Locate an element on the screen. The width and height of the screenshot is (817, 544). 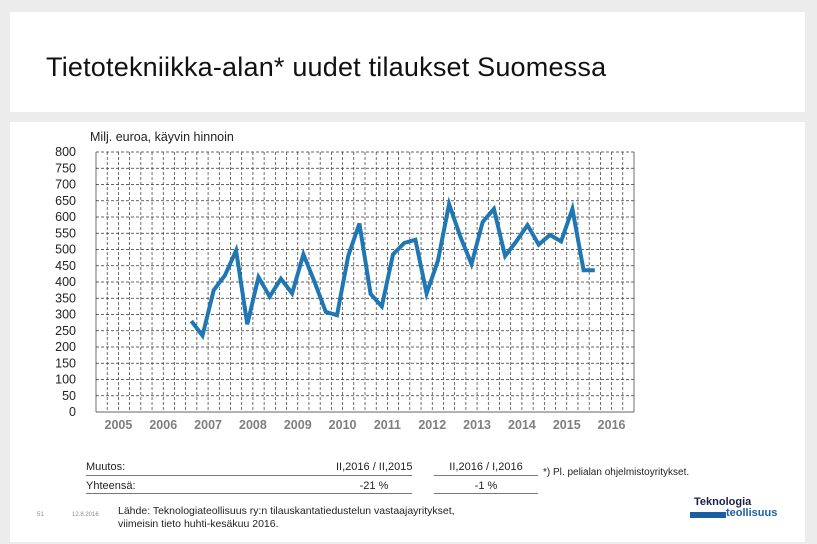
total-rule is located at coordinates (221, 493).